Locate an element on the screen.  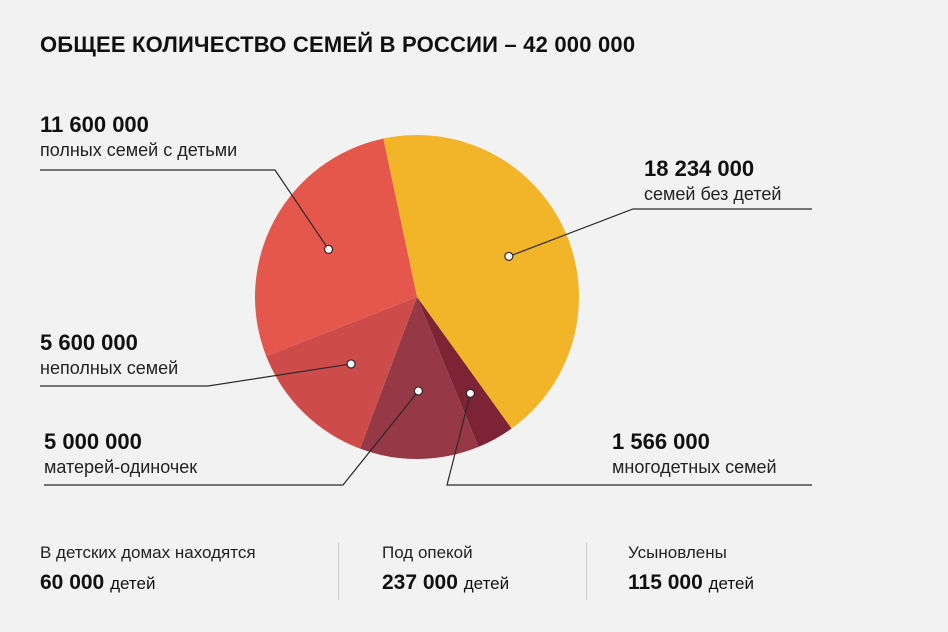
stat-value: 115 000 is located at coordinates (665, 582).